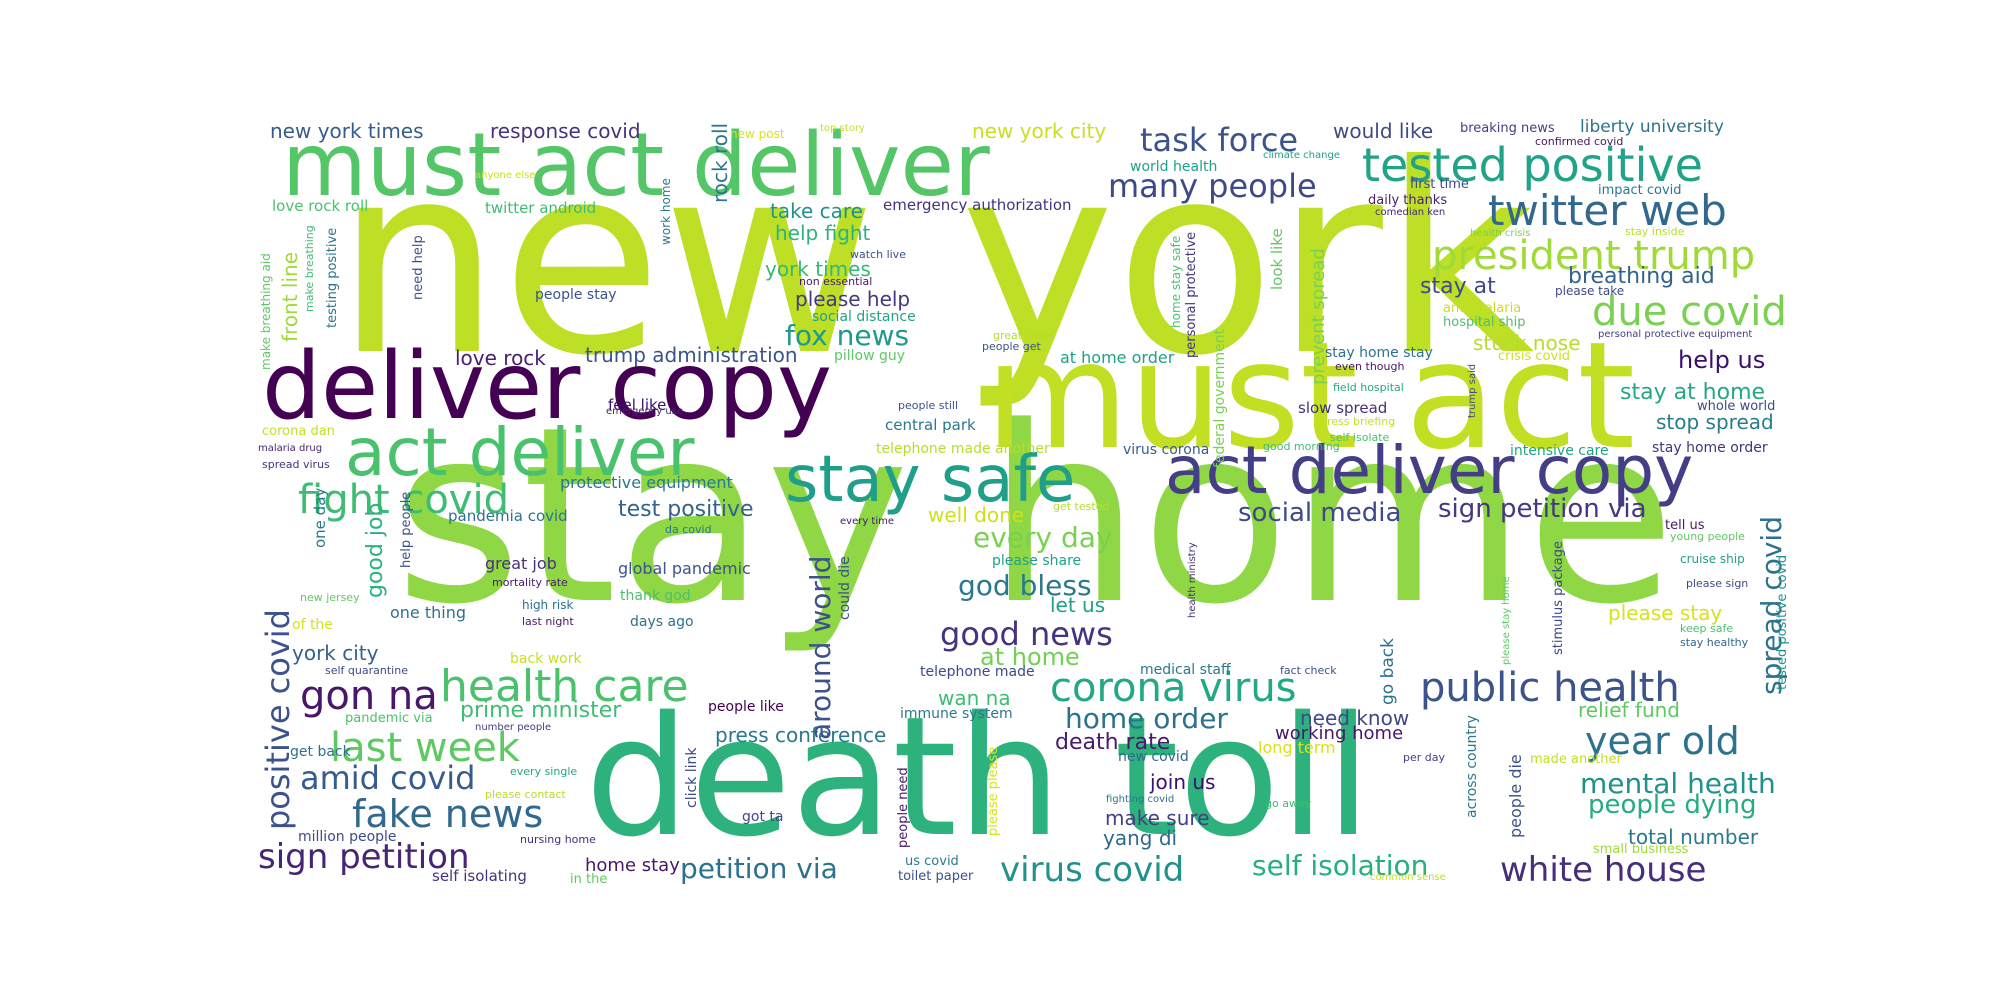 Image resolution: width=2000 pixels, height=1000 pixels. What do you see at coordinates (1652, 127) in the screenshot?
I see `word-liberty-university: liberty university` at bounding box center [1652, 127].